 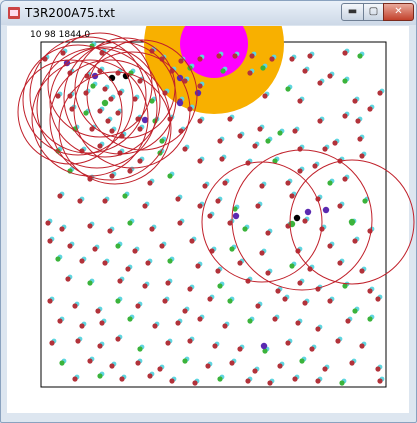 I want to click on minimize-button: ▬, so click(x=352, y=12).